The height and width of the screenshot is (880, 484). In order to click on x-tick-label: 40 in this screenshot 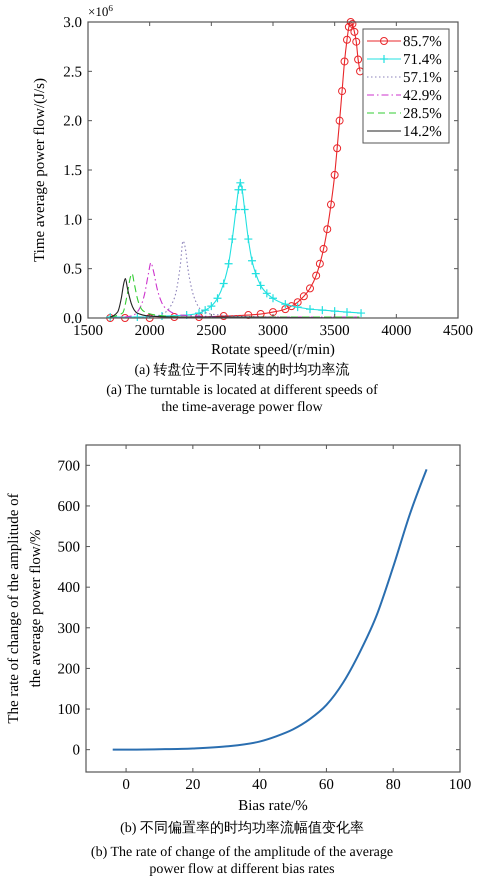, I will do `click(260, 785)`.